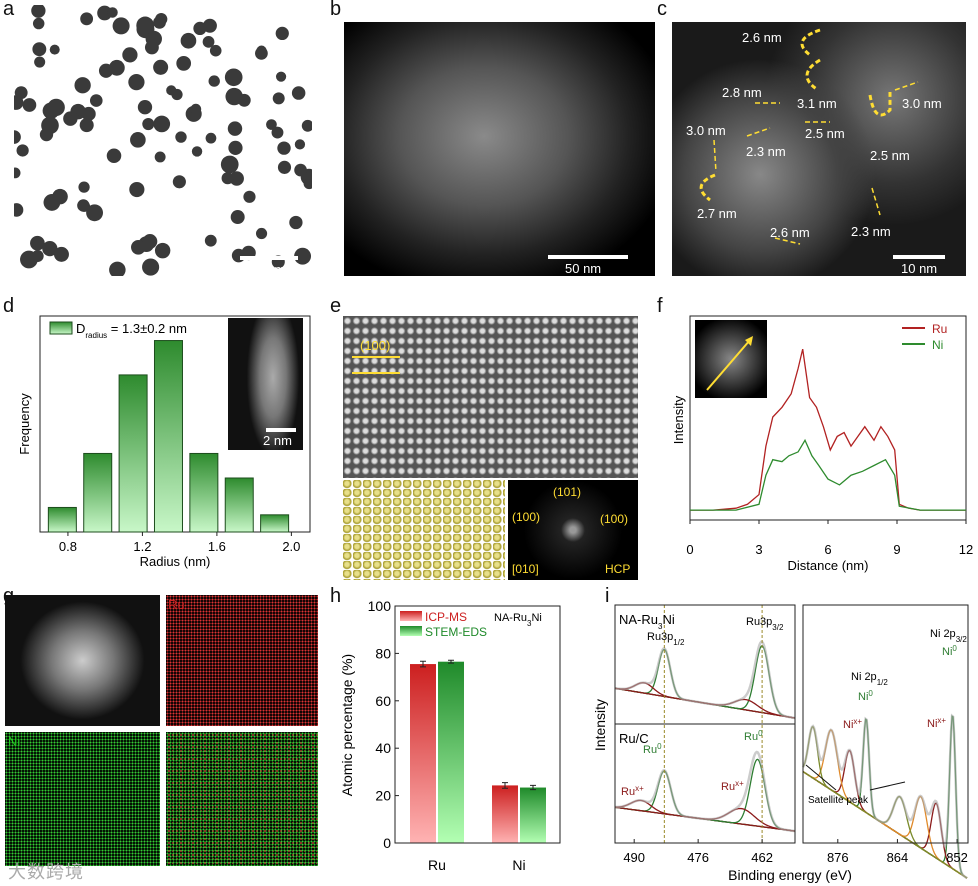  Describe the element at coordinates (281, 430) in the screenshot. I see `scale-bar-d` at that location.